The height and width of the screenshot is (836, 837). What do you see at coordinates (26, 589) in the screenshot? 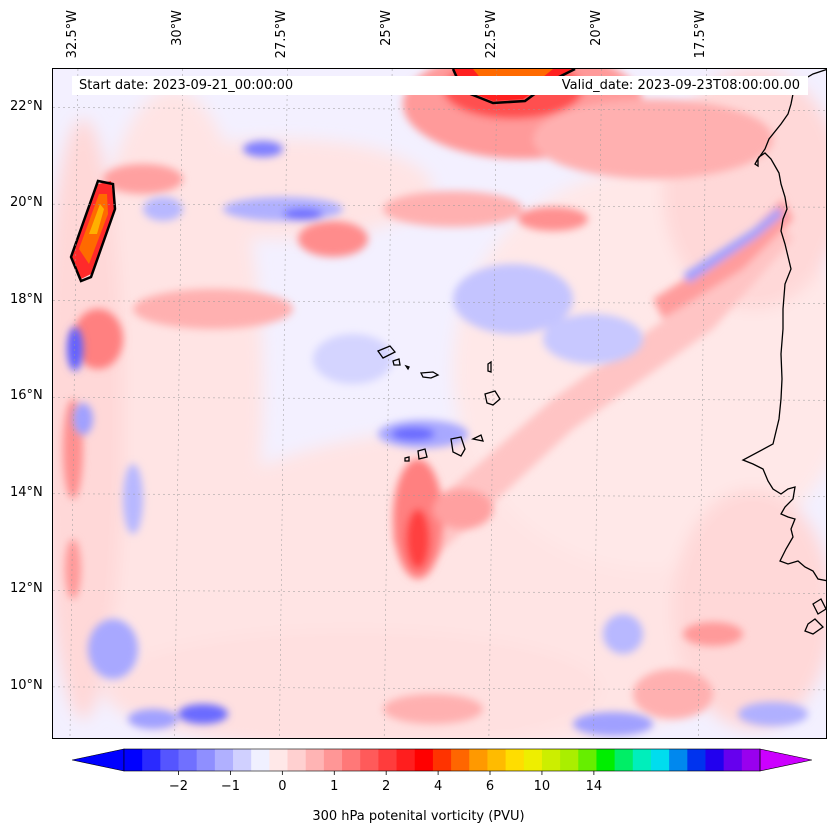
I see `lat-tick-label: 12°N` at bounding box center [26, 589].